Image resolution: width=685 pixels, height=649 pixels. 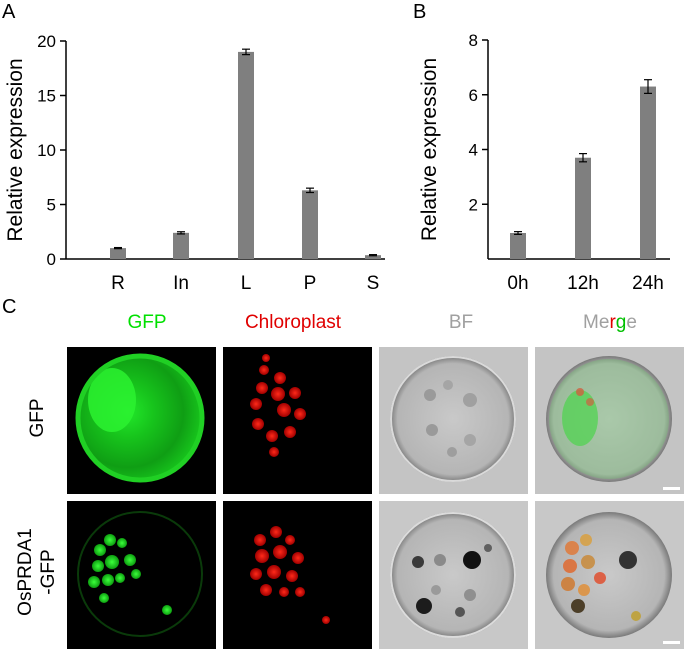 What do you see at coordinates (473, 150) in the screenshot?
I see `y-tick-label: 4` at bounding box center [473, 150].